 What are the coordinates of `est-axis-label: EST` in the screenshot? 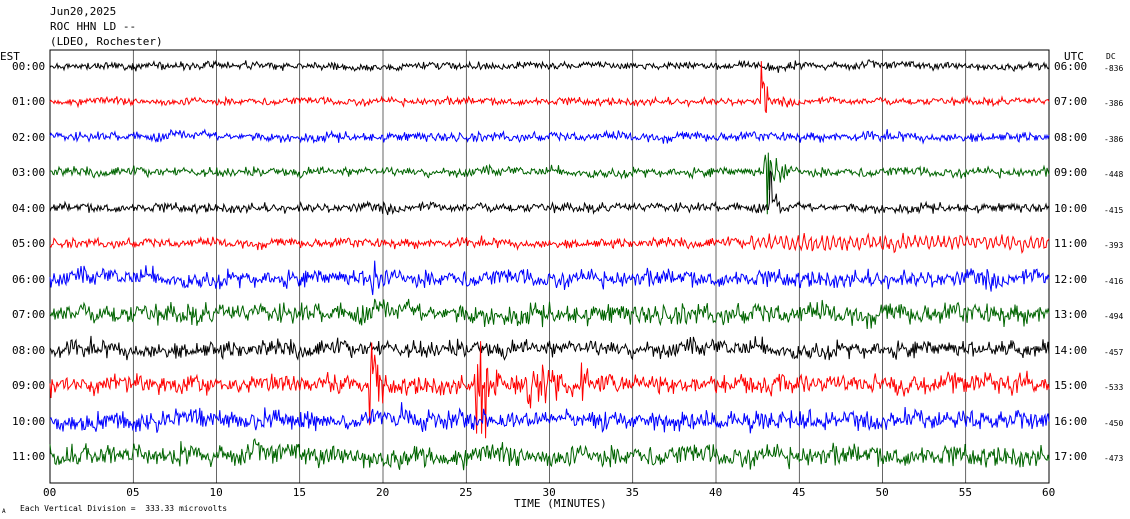 It's located at (10, 56).